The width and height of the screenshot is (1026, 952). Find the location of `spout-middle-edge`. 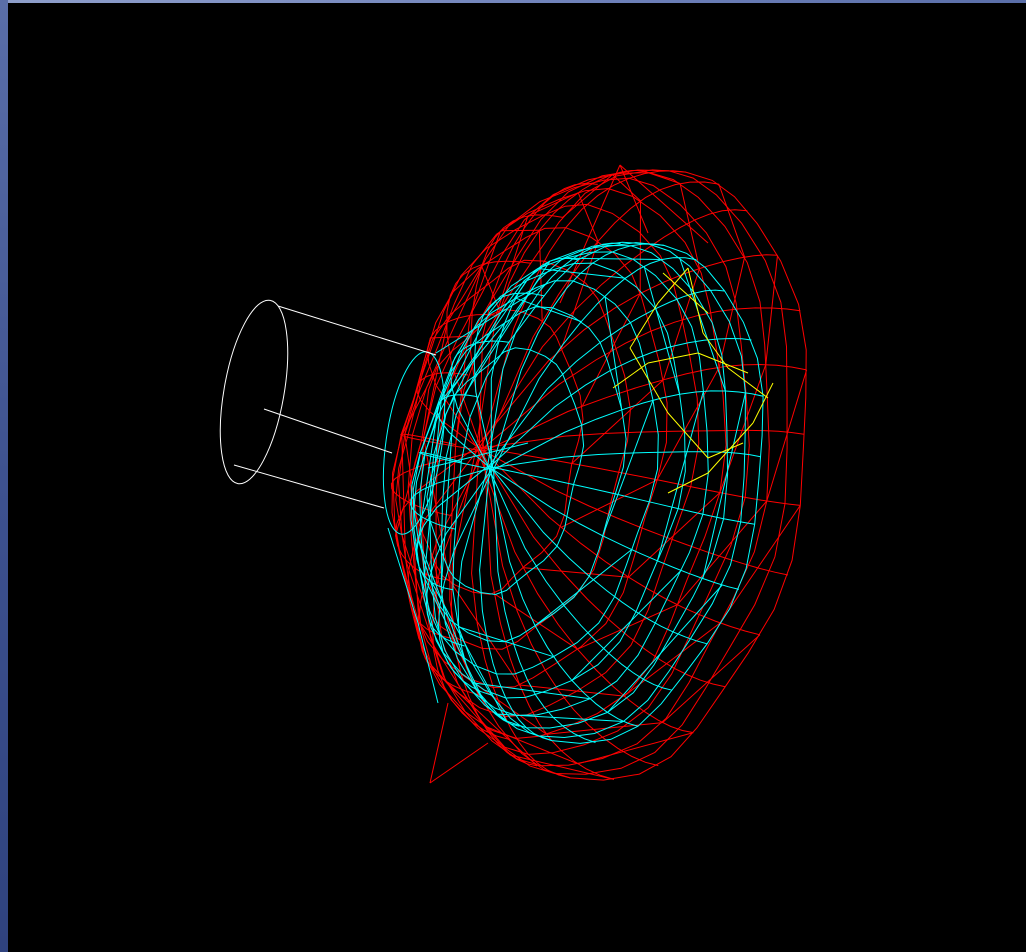

spout-middle-edge is located at coordinates (328, 431).